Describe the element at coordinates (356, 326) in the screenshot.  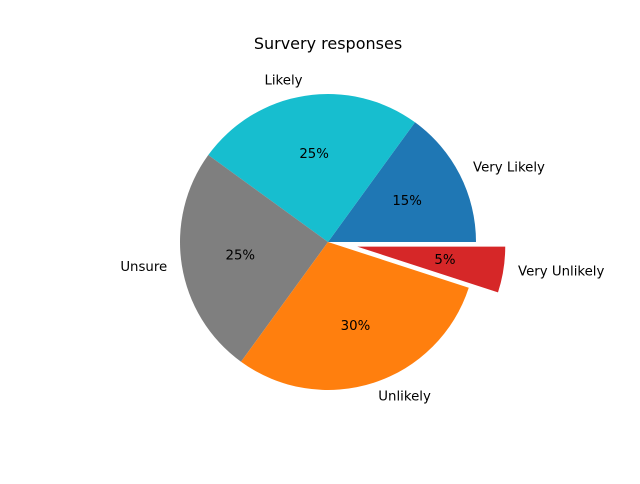
I see `percent-label-unlikely: 30%` at that location.